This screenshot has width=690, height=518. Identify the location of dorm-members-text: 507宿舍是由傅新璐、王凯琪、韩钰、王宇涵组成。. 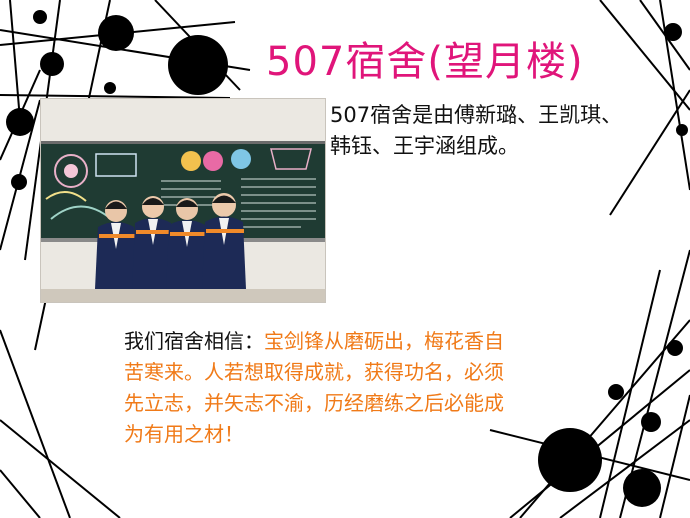
(476, 130).